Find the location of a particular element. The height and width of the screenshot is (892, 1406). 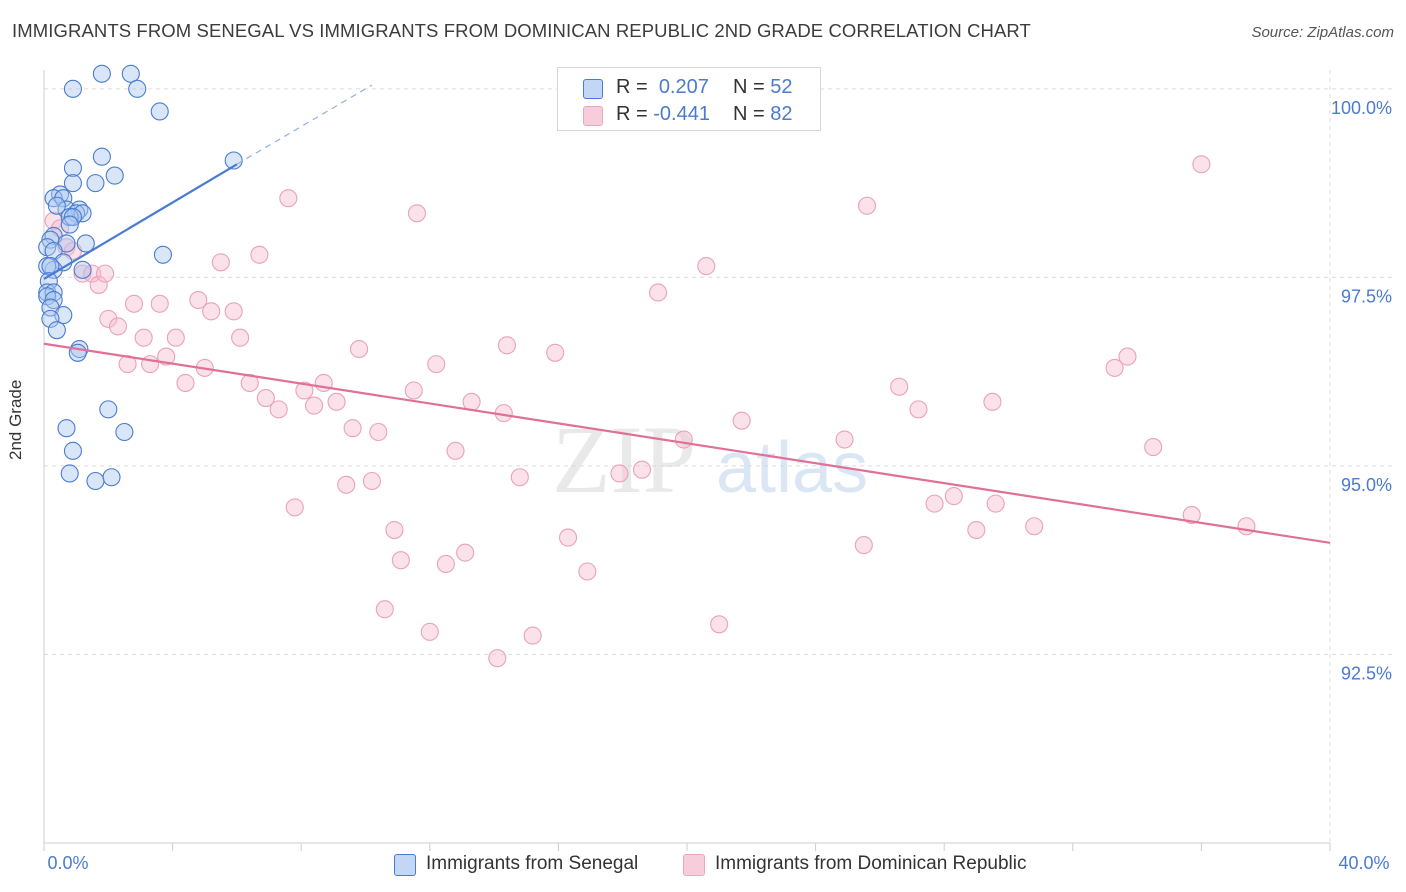

trend-line-senegal-extension is located at coordinates (304, 124).